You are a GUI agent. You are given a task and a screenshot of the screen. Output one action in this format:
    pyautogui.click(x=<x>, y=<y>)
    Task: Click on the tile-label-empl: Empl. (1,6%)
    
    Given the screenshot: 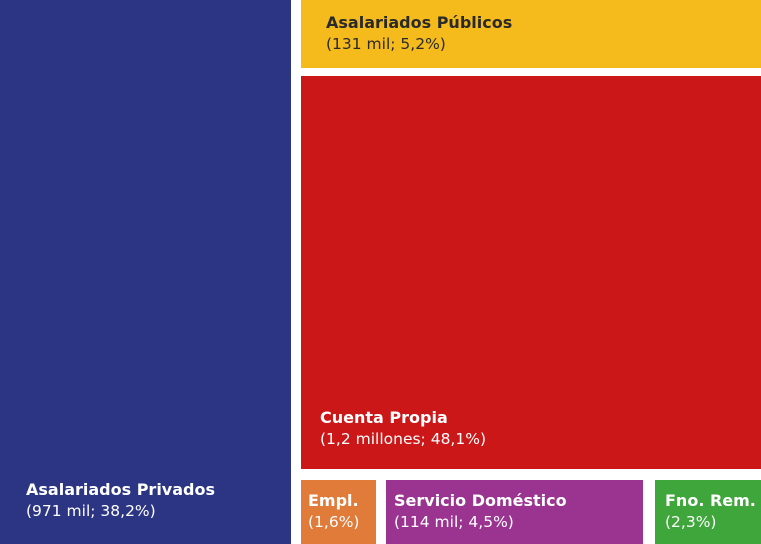 What is the action you would take?
    pyautogui.click(x=333, y=511)
    